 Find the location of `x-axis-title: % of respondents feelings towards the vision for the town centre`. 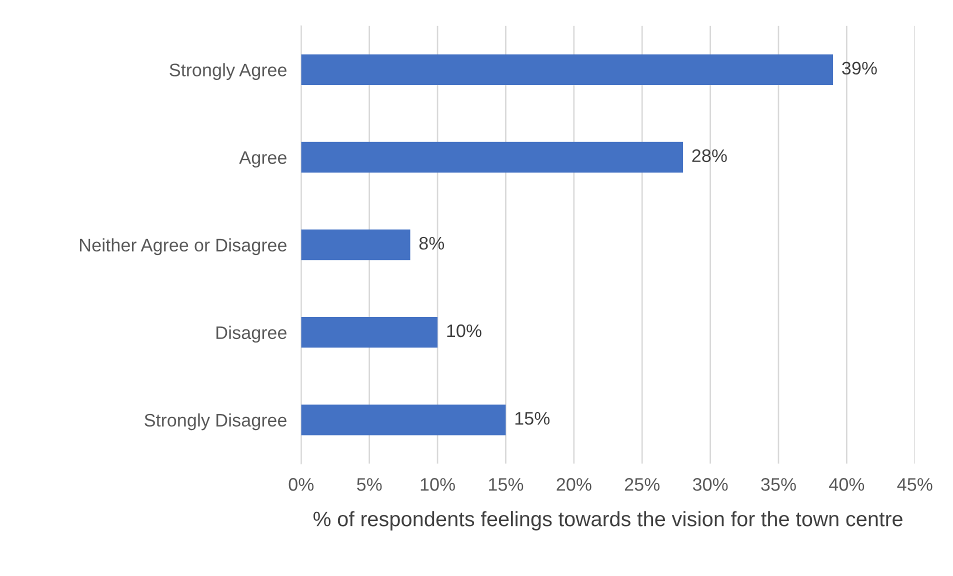

x-axis-title: % of respondents feelings towards the vision for the town centre is located at coordinates (607, 520).